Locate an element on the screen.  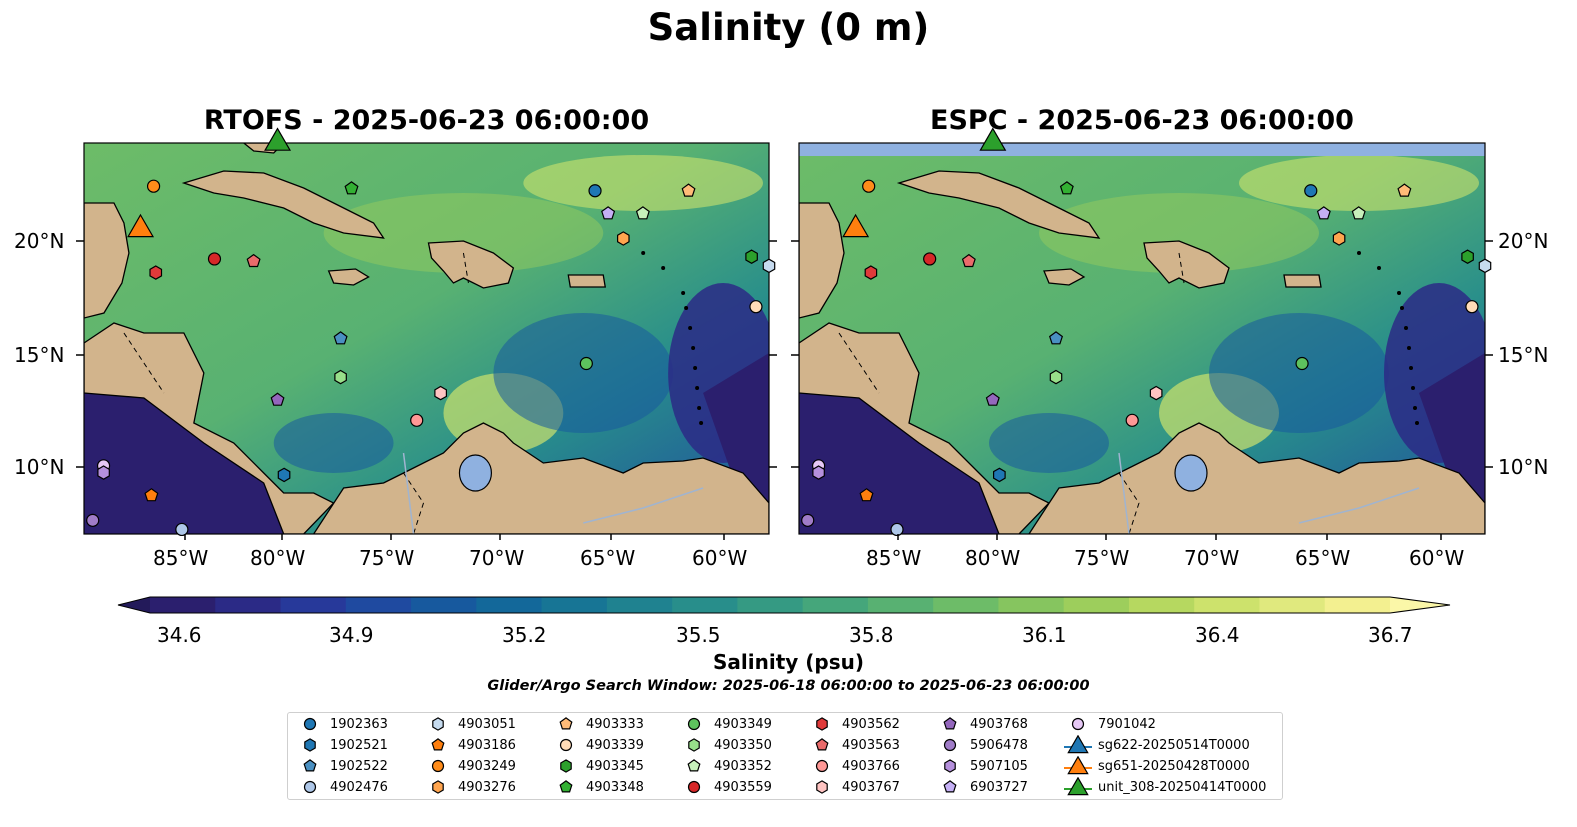
legend-item: unit_308-20250414T0000 is located at coordinates (1165, 787).